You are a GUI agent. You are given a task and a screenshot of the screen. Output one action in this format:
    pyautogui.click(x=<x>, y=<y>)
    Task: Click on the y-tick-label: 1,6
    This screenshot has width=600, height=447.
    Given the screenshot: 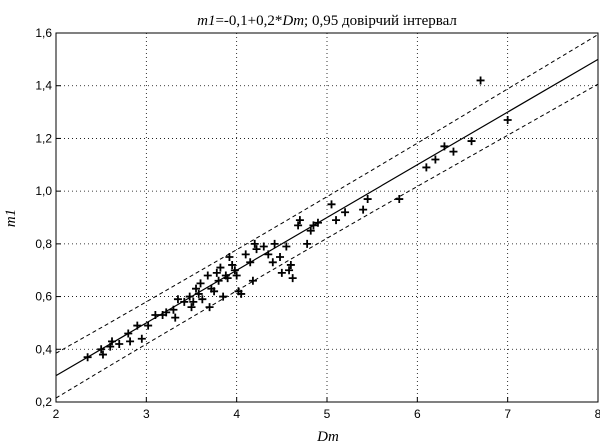 What is the action you would take?
    pyautogui.click(x=43, y=33)
    